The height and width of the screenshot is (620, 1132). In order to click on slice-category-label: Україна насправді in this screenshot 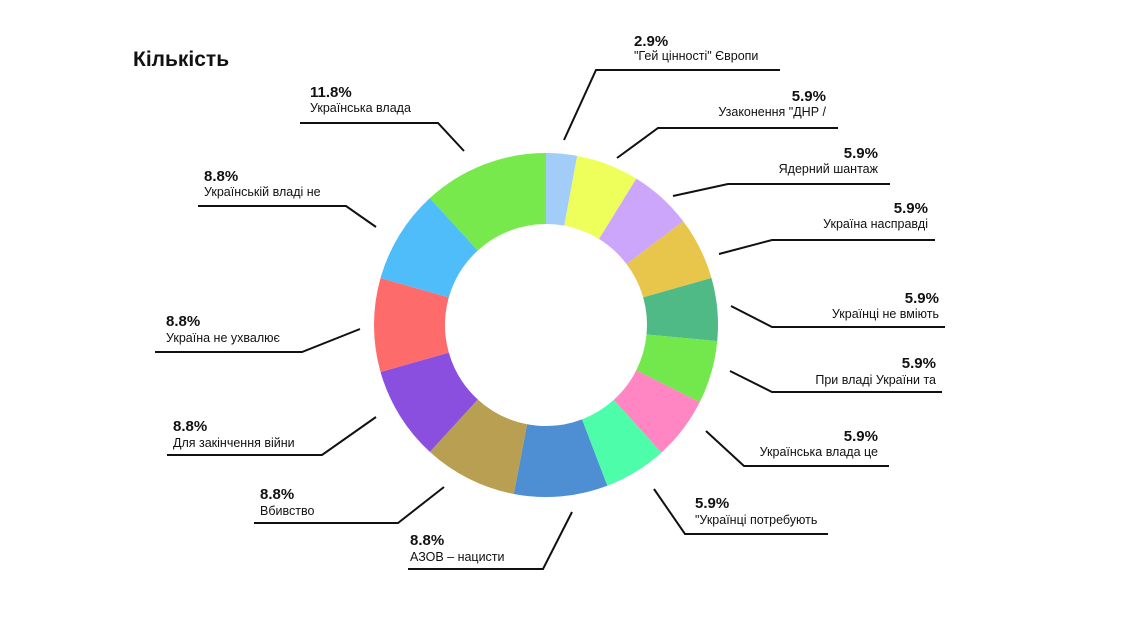, I will do `click(875, 224)`.